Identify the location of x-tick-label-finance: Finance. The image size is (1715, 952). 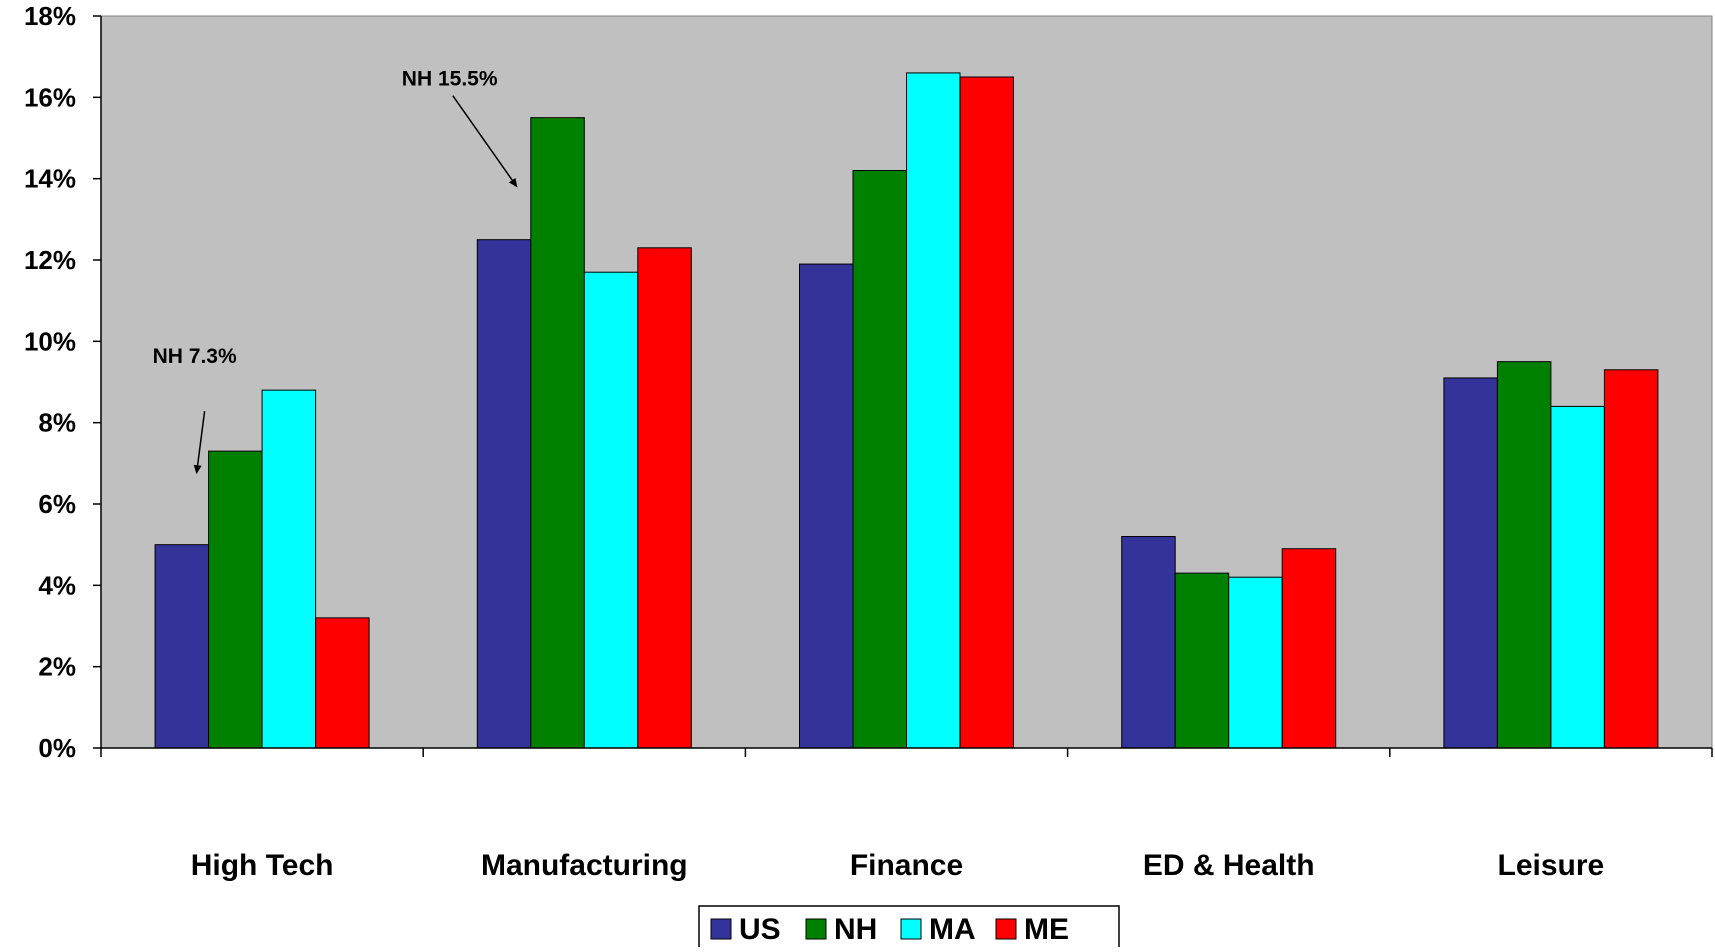
(906, 865).